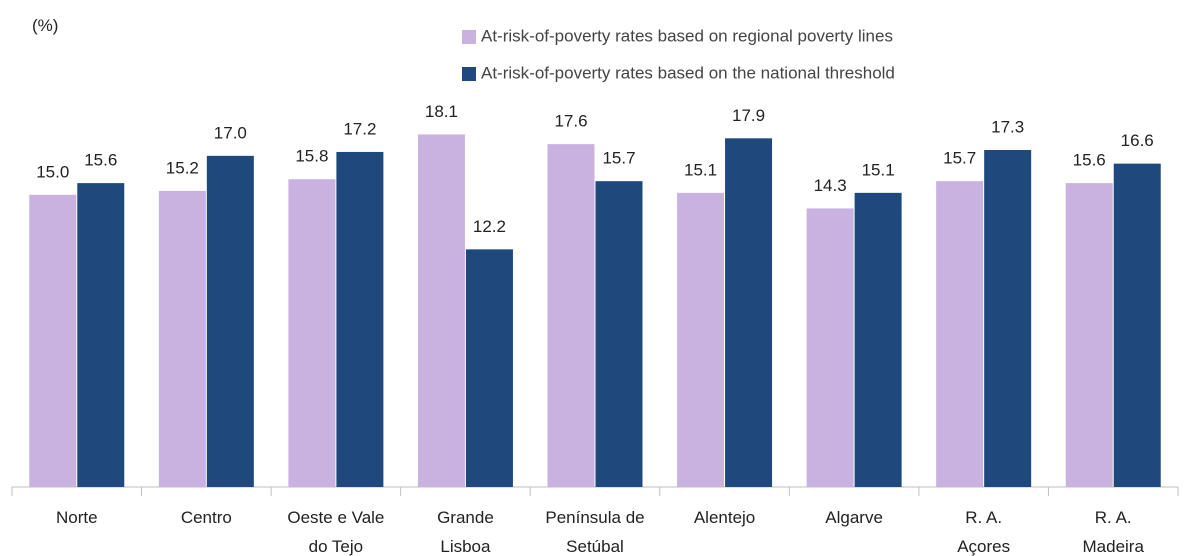 The height and width of the screenshot is (556, 1189). What do you see at coordinates (76, 517) in the screenshot?
I see `x-tick-label: Norte` at bounding box center [76, 517].